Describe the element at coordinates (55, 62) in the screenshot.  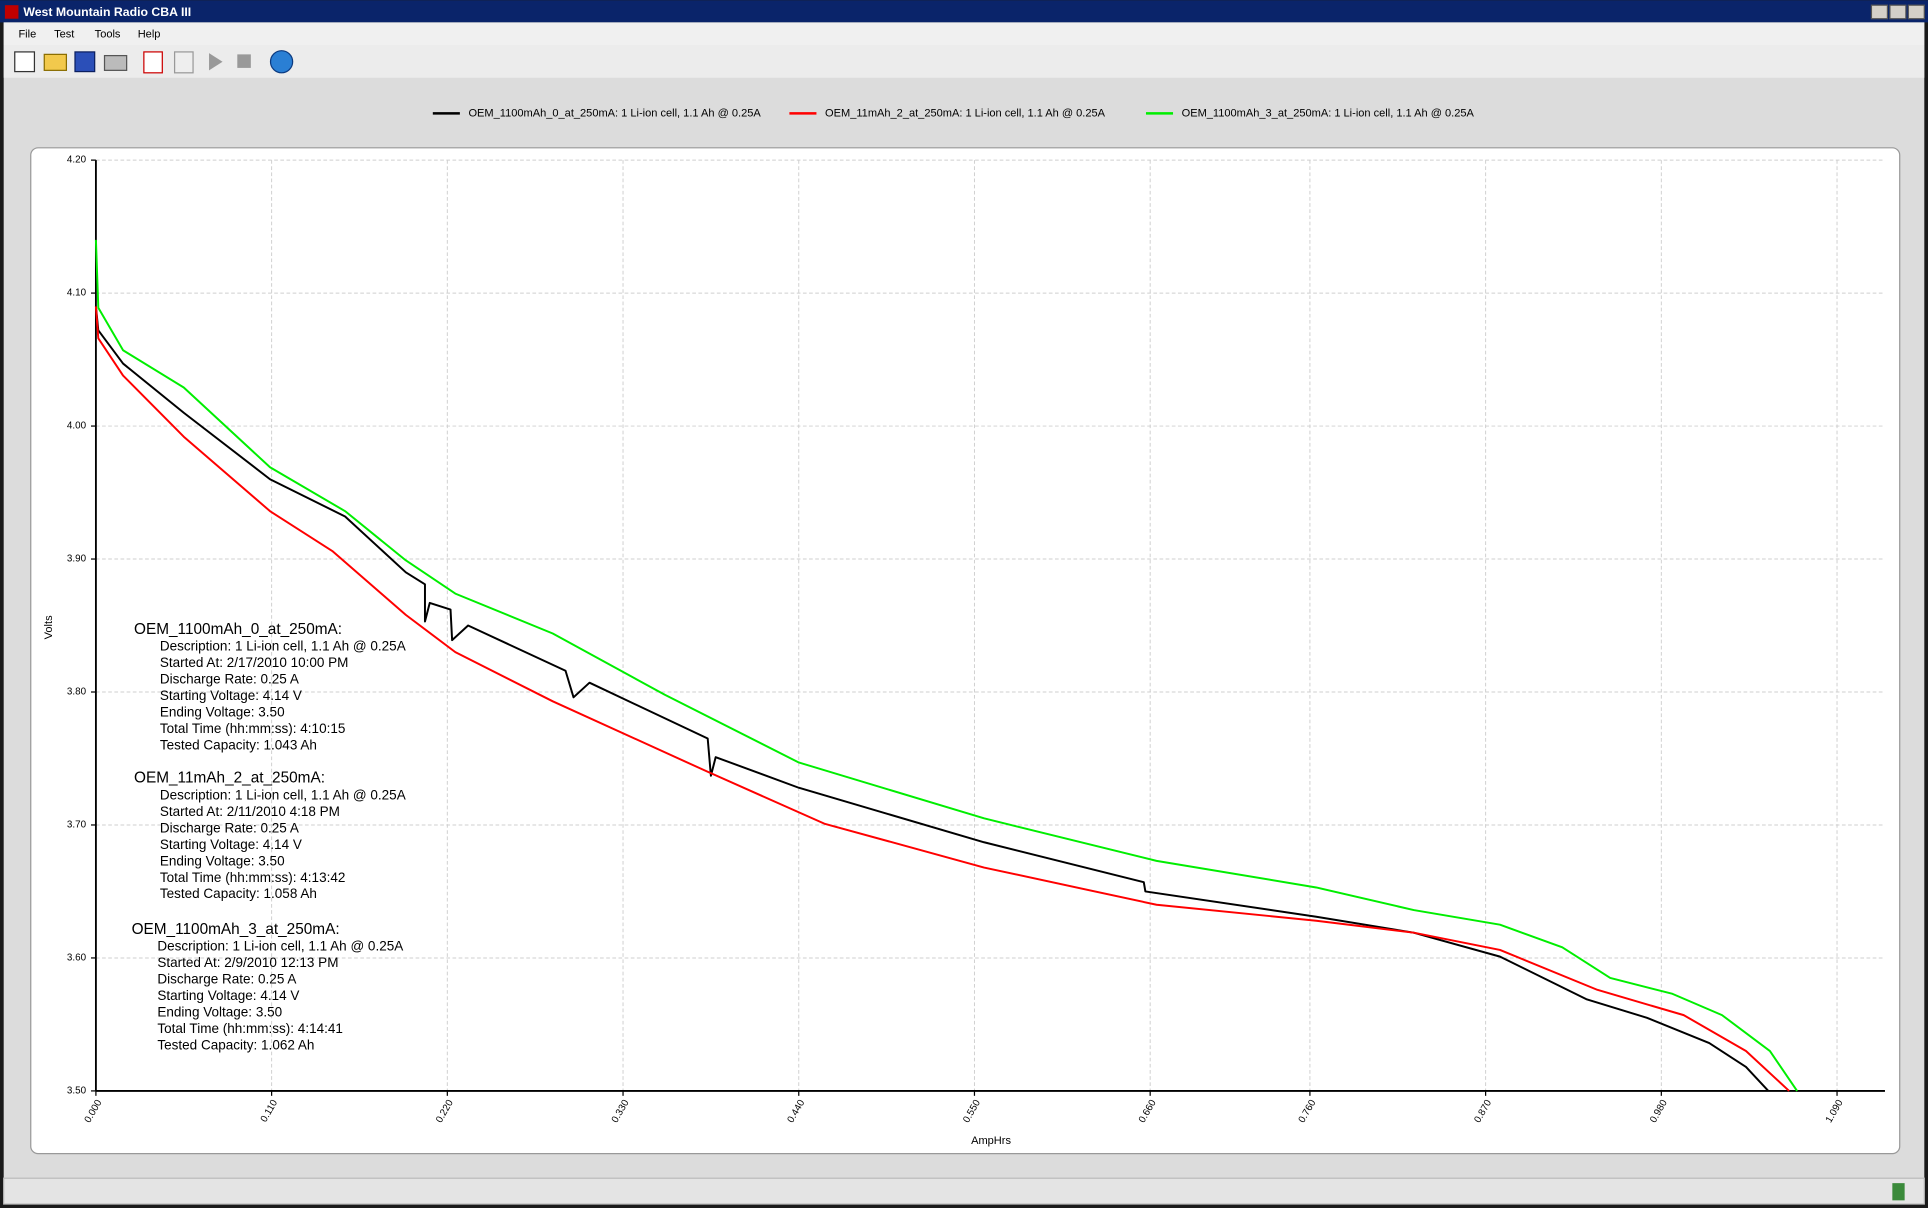
I see `open-button` at that location.